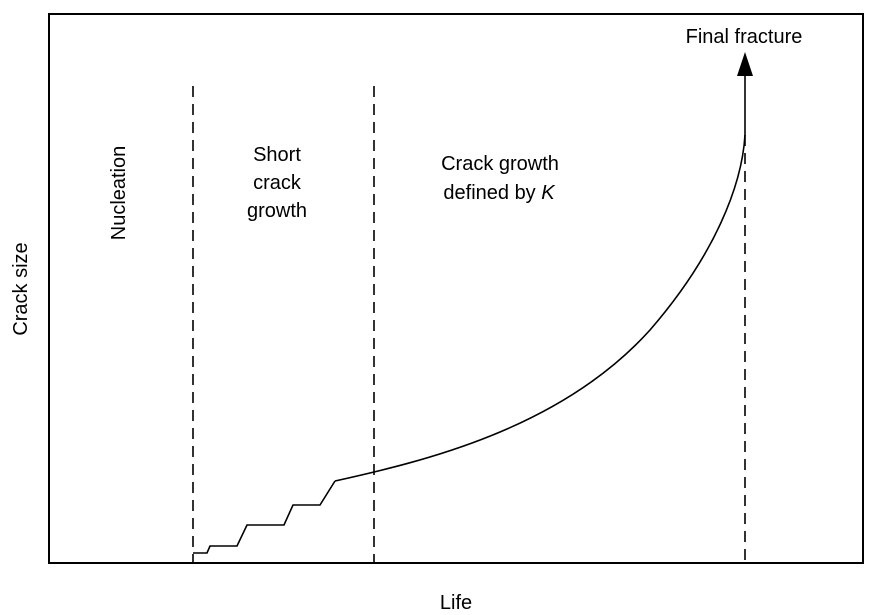  What do you see at coordinates (548, 193) in the screenshot?
I see `k-symbol: K` at bounding box center [548, 193].